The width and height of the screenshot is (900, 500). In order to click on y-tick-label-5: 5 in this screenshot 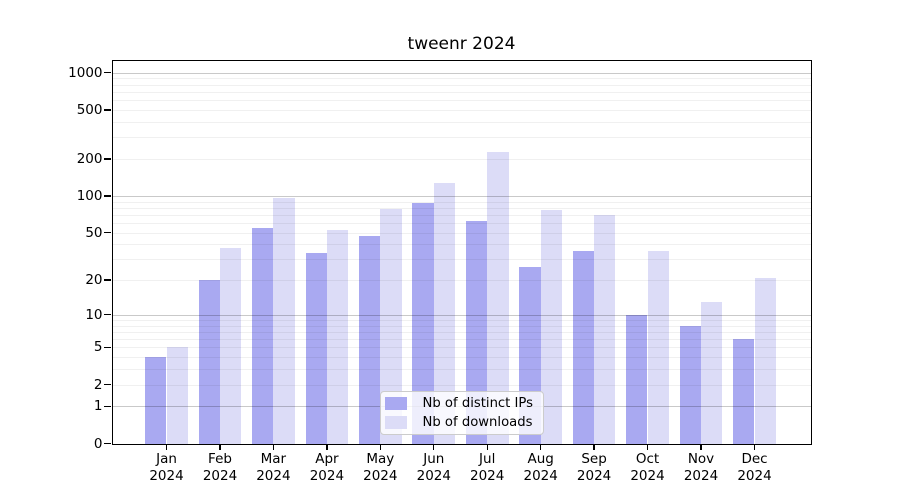, I will do `click(98, 347)`.